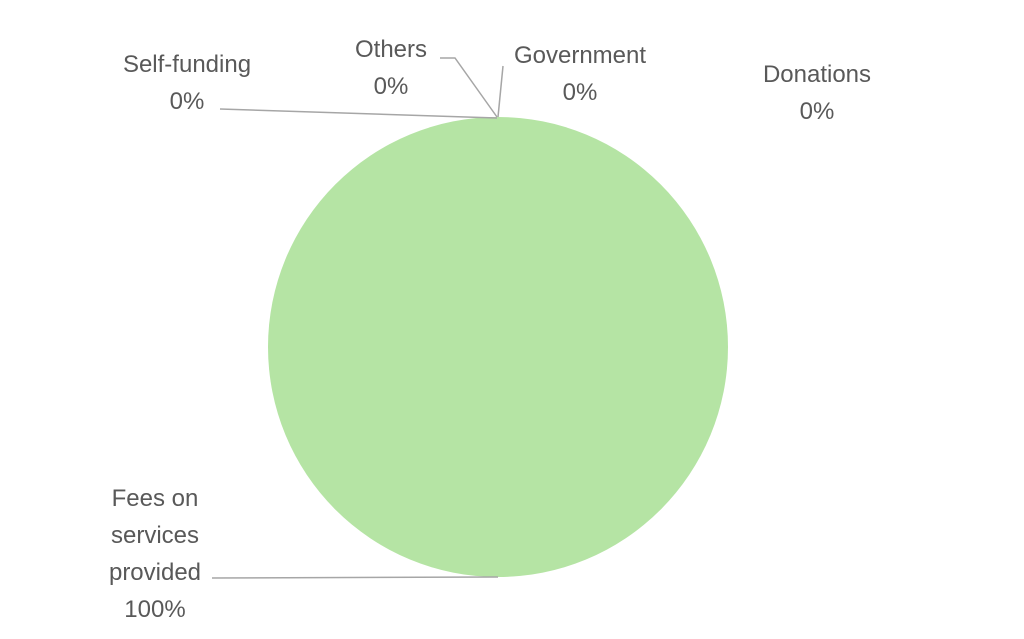  Describe the element at coordinates (391, 49) in the screenshot. I see `slice-name-label: Others` at that location.